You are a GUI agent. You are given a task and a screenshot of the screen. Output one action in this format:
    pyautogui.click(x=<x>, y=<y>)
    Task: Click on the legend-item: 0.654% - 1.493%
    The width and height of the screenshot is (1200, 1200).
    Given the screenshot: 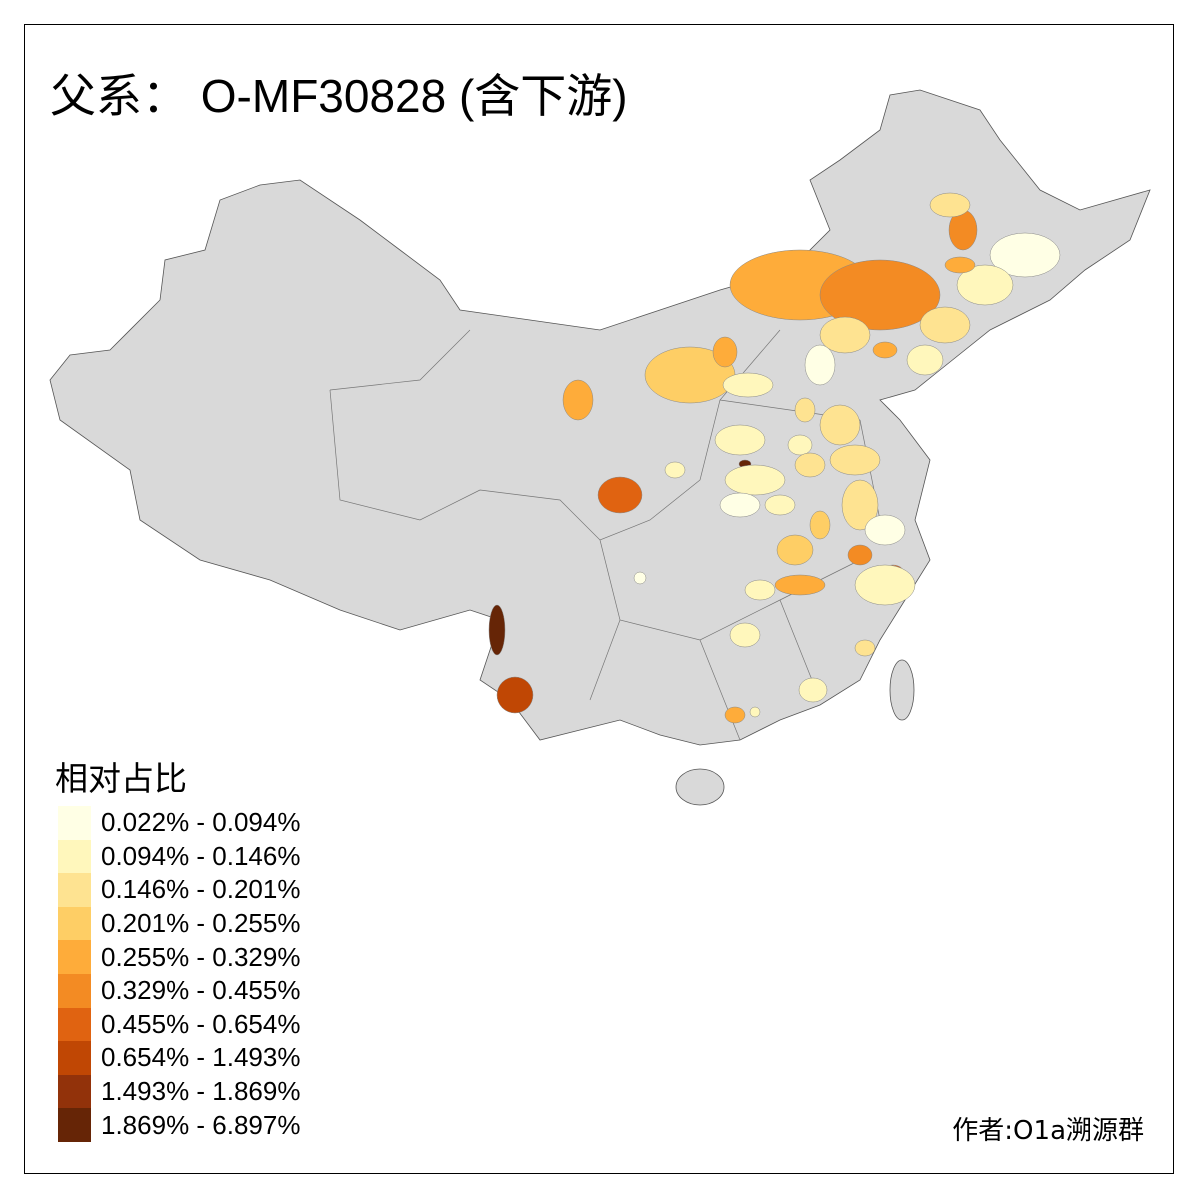 What is the action you would take?
    pyautogui.click(x=179, y=1058)
    